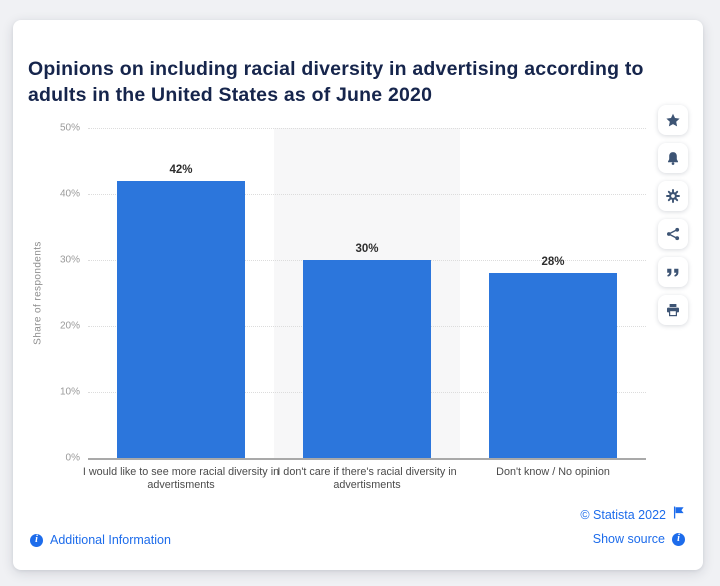 This screenshot has width=720, height=586. What do you see at coordinates (69, 260) in the screenshot?
I see `y-tick-label: 30%` at bounding box center [69, 260].